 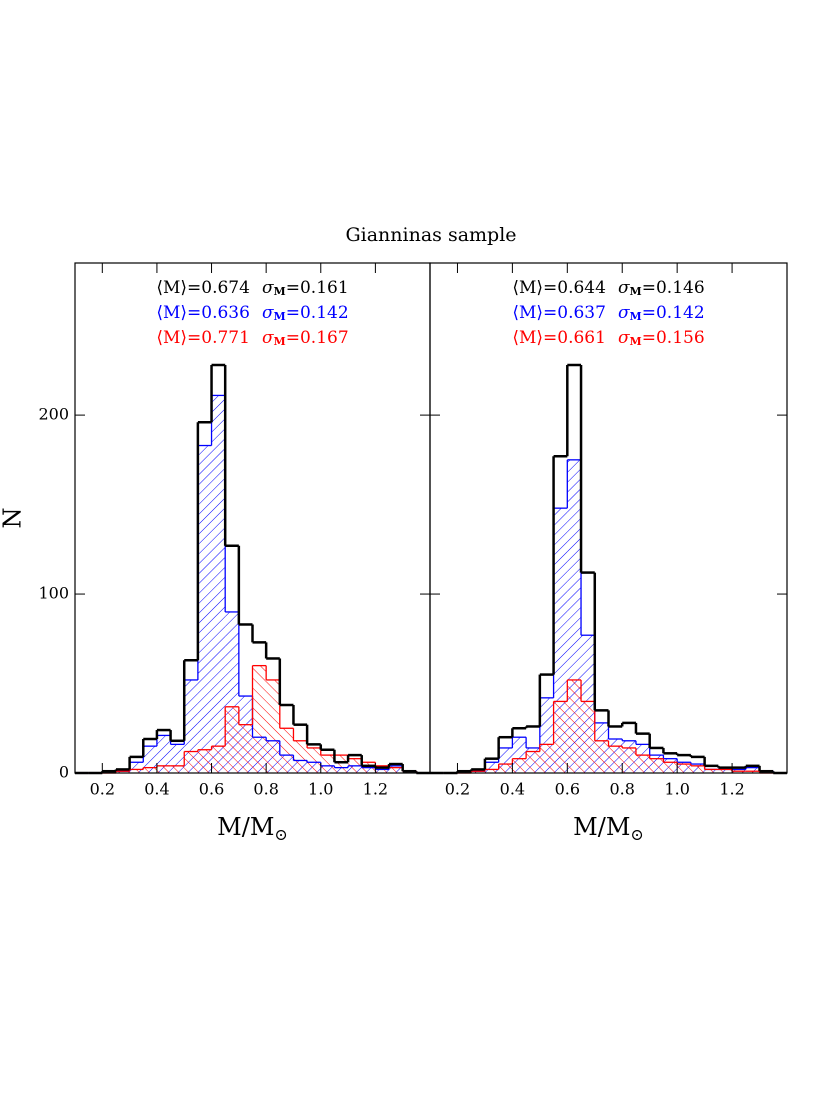 I want to click on stats-annotation: ⟨M⟩=0.644 σM=0.146, so click(x=608, y=288).